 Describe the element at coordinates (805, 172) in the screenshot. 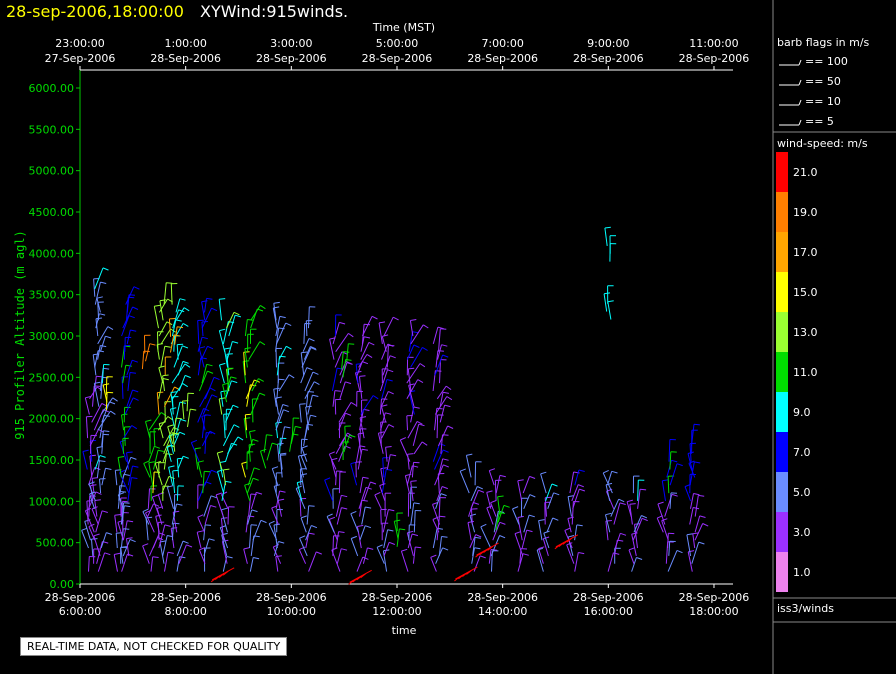

I see `speed-label: 21.0` at that location.